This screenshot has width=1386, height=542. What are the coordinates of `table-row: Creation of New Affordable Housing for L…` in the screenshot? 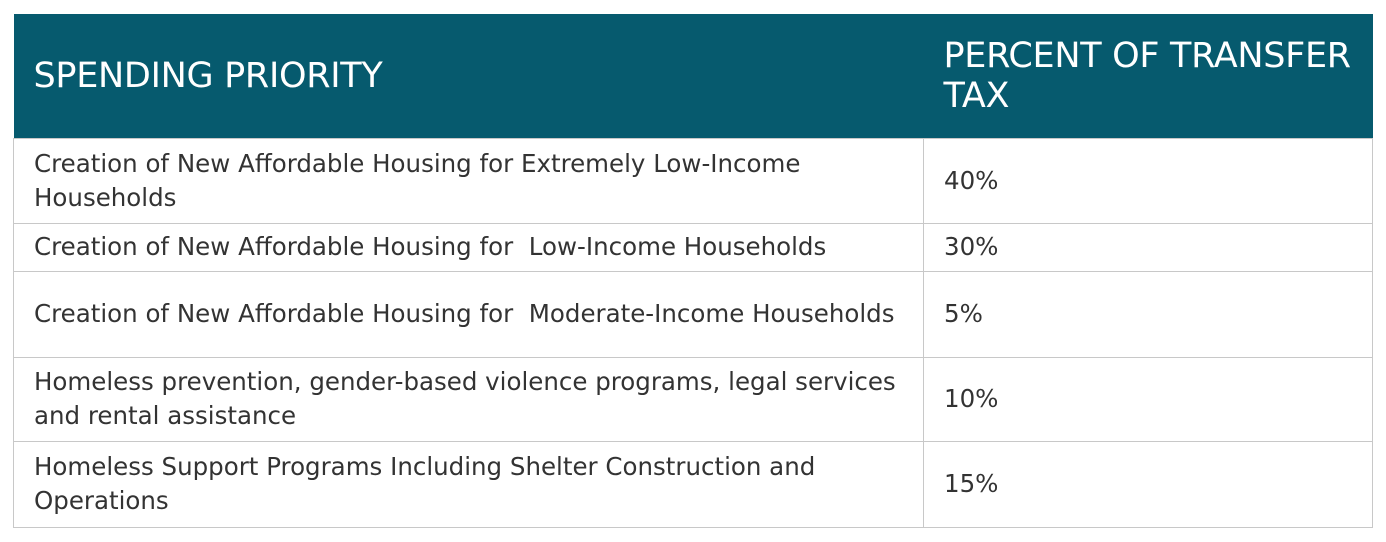 It's located at (693, 247).